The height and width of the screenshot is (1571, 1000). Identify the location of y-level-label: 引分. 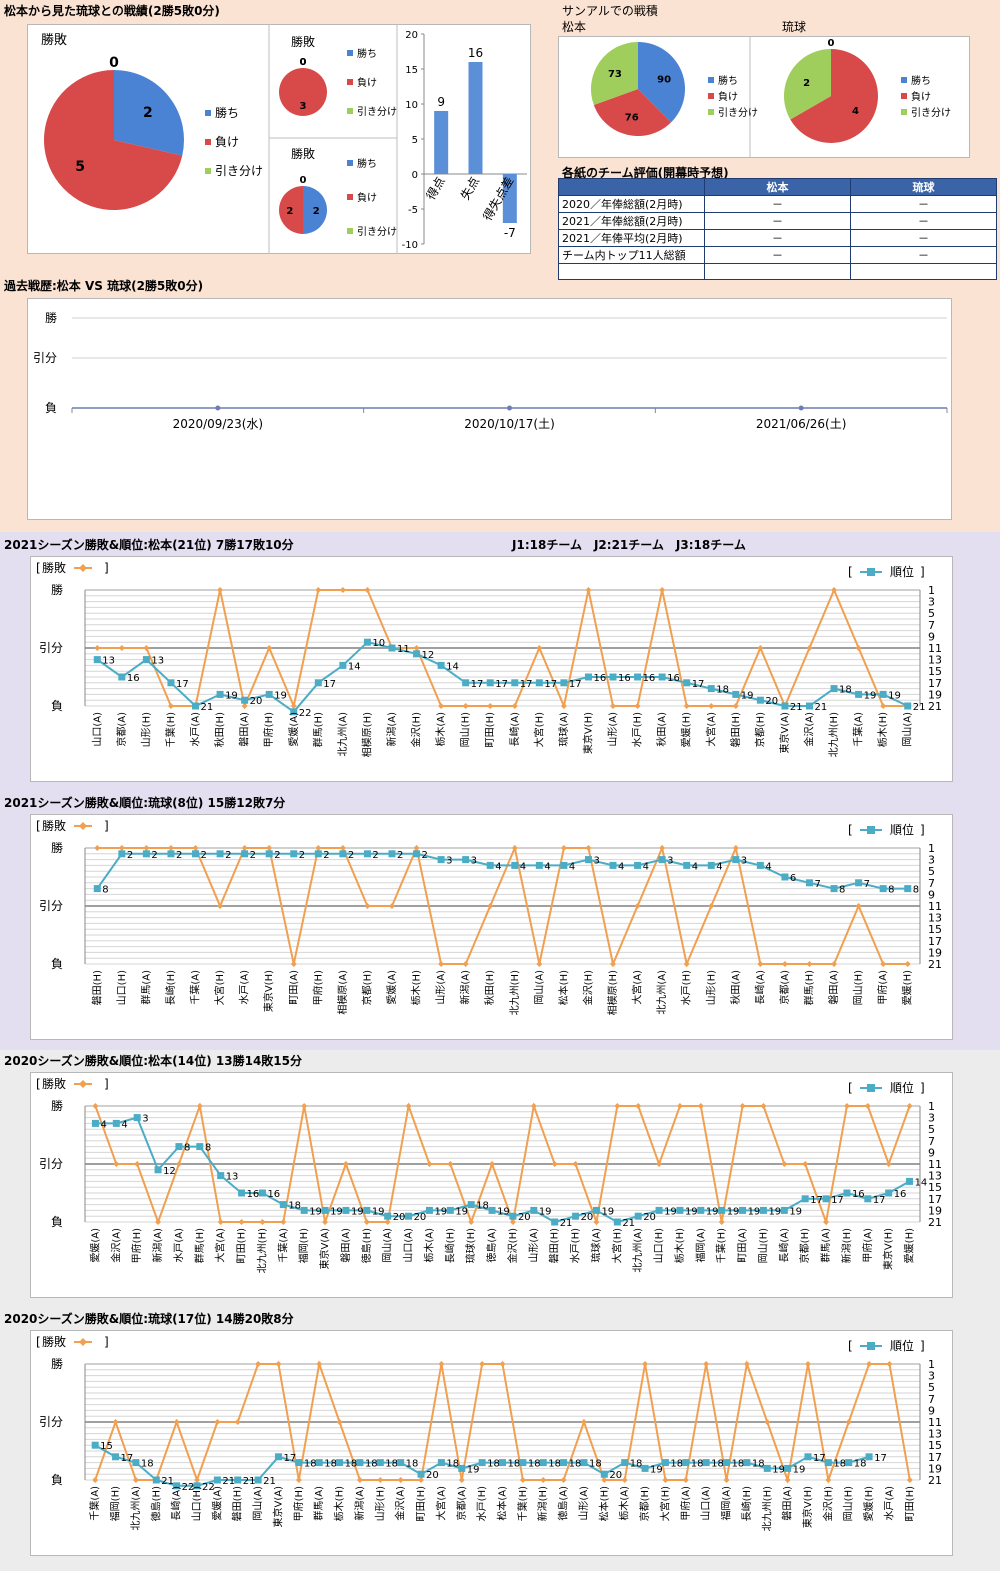
(45, 358).